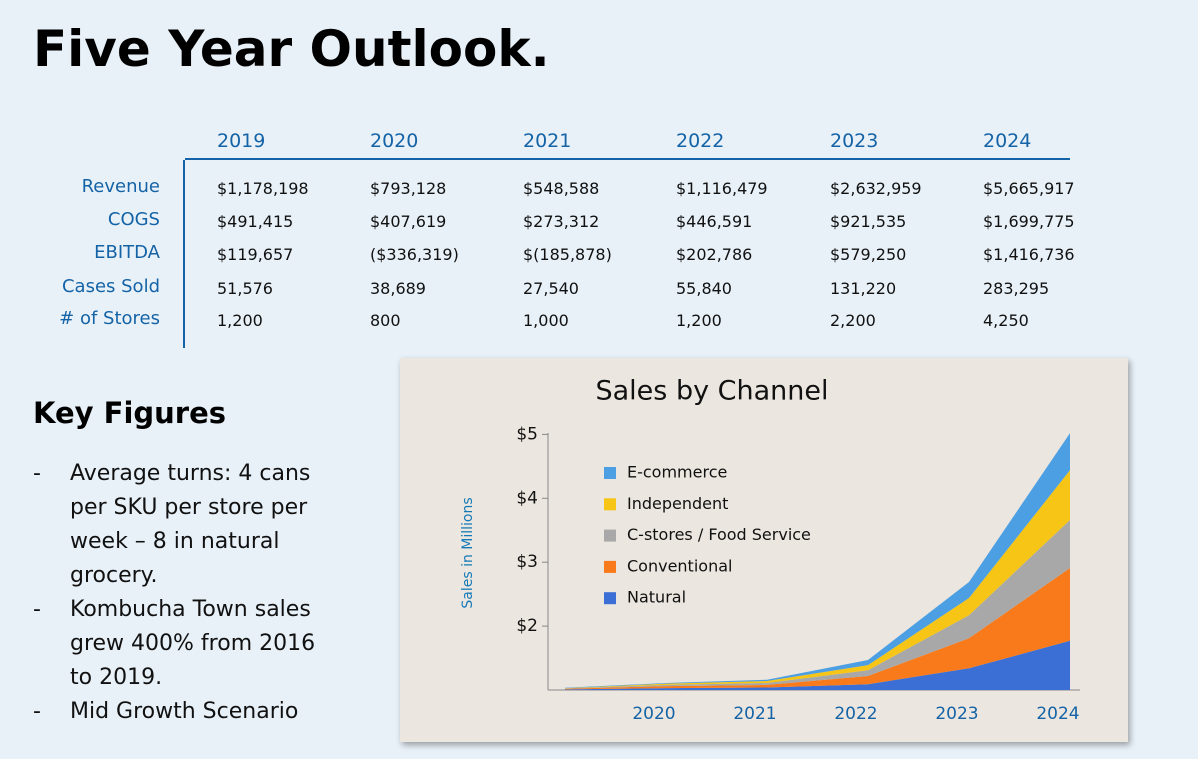 This screenshot has height=759, width=1198. I want to click on row-label: # of Stores, so click(109, 318).